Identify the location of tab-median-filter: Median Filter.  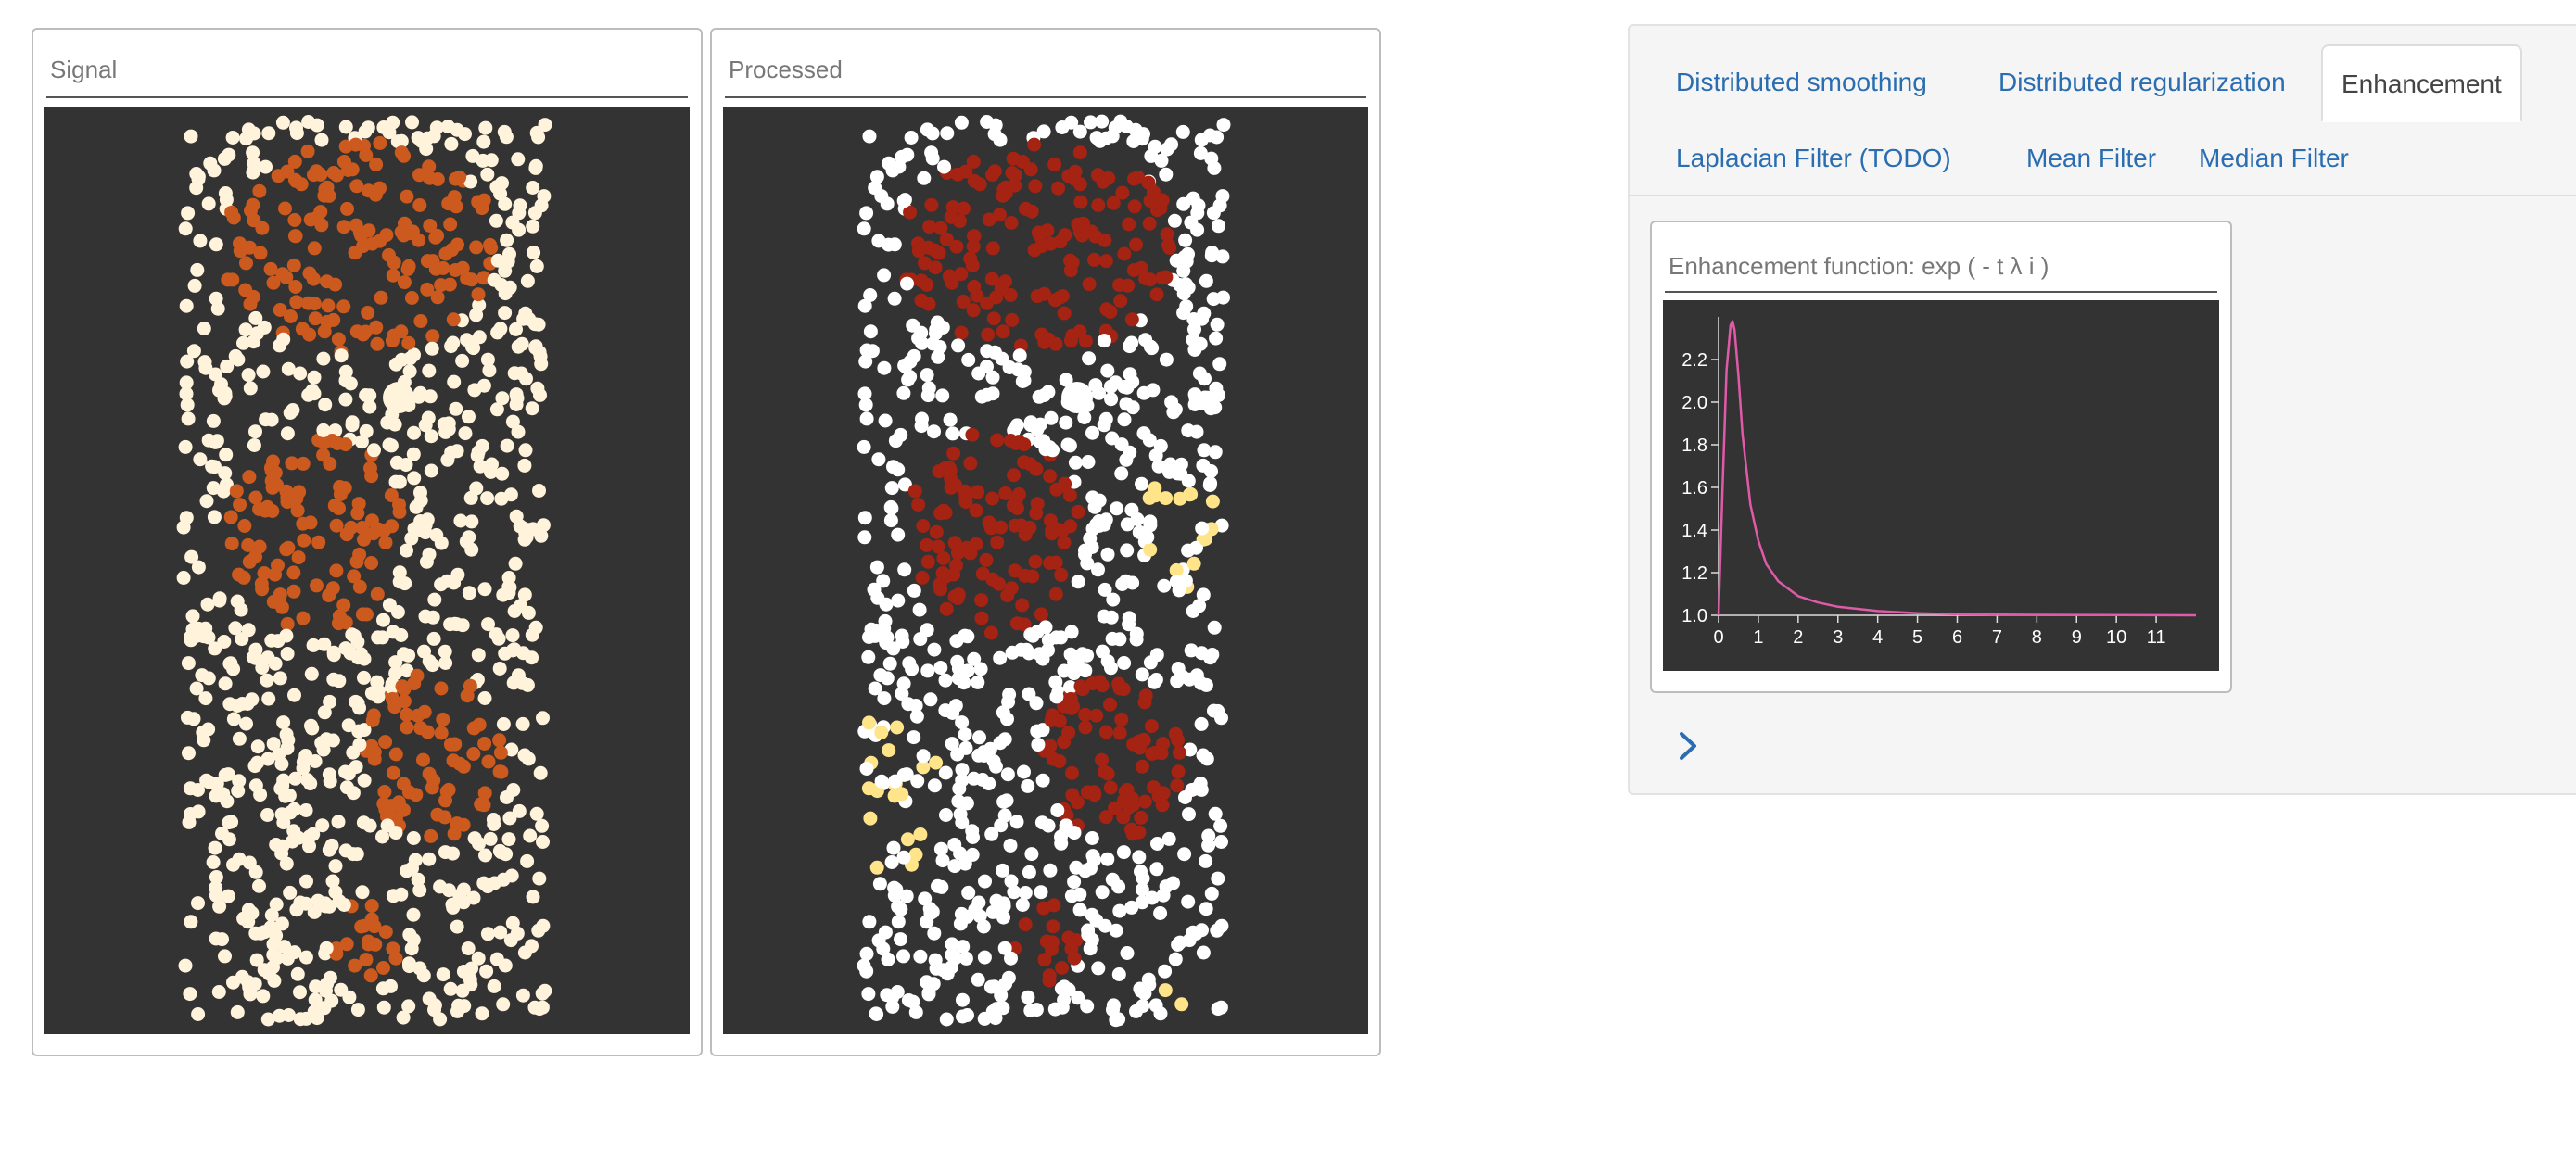
(2274, 158).